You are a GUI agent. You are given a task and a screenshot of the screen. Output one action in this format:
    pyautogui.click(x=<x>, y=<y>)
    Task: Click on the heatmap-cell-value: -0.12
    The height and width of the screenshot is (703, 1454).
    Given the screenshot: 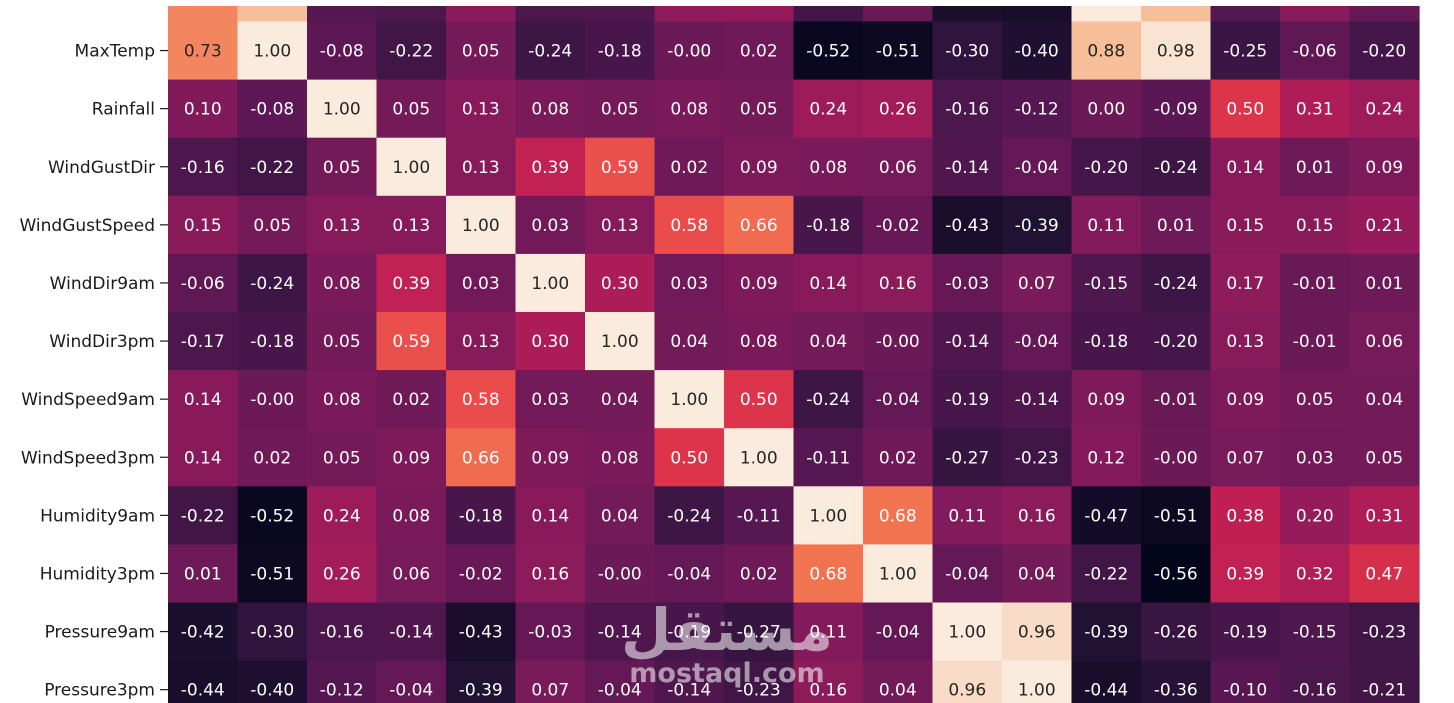 What is the action you would take?
    pyautogui.click(x=342, y=691)
    